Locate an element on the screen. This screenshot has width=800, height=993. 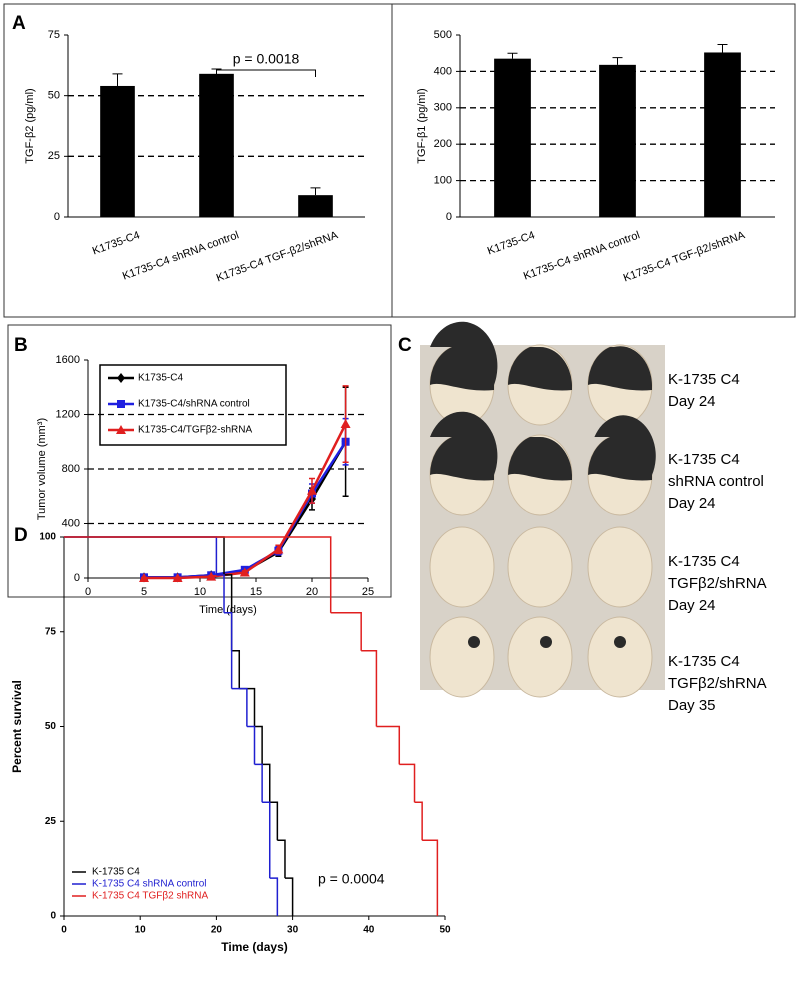
x-tick-label: K1735-C4 is located at coordinates (511, 243).